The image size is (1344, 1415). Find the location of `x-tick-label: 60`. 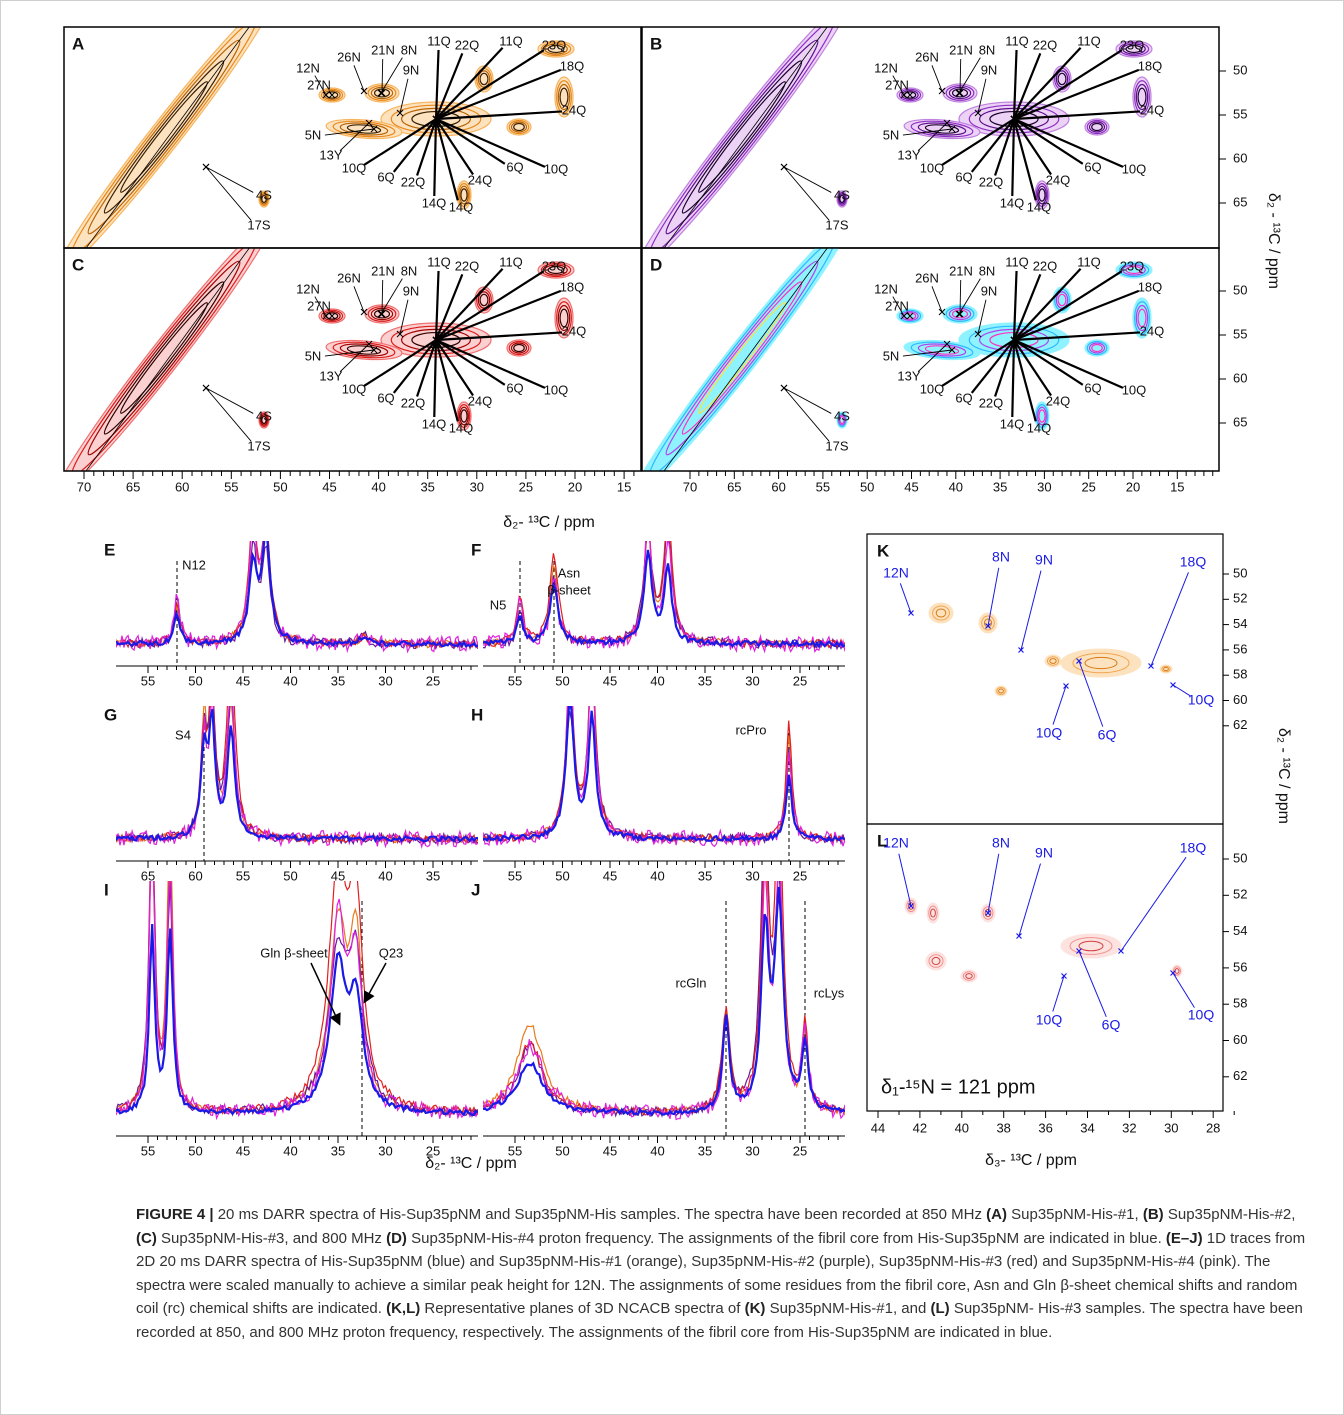

x-tick-label: 60 is located at coordinates (182, 486).